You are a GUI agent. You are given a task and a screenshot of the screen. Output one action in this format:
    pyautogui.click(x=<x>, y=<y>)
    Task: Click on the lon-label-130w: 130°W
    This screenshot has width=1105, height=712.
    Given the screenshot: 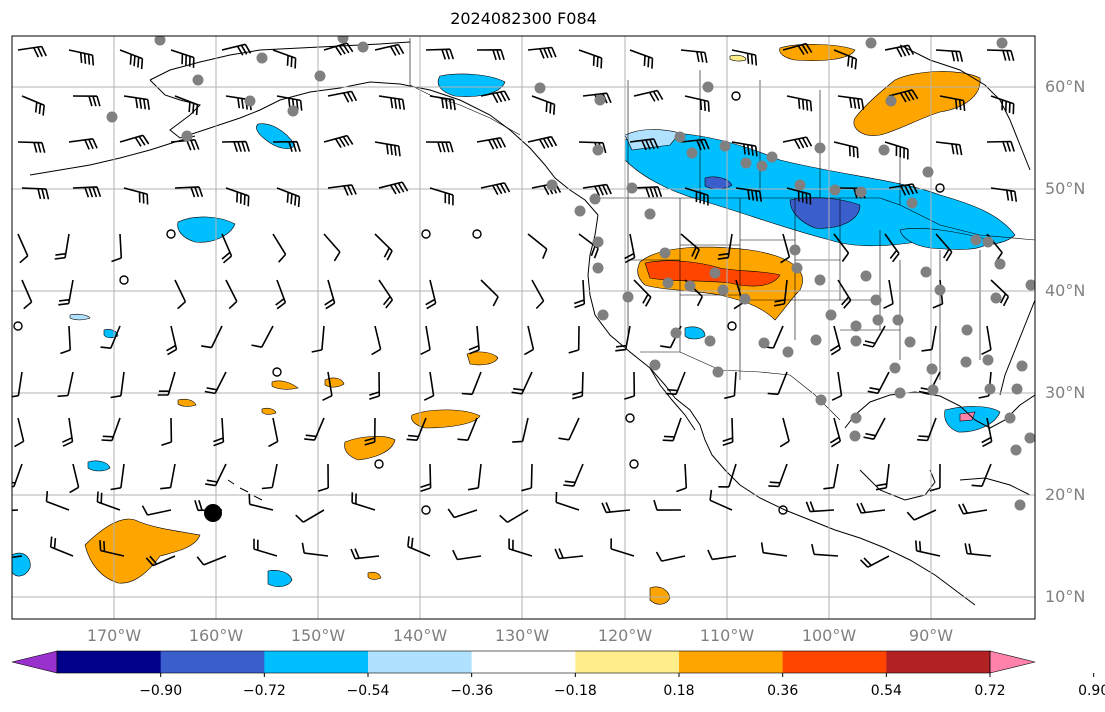 What is the action you would take?
    pyautogui.click(x=522, y=635)
    